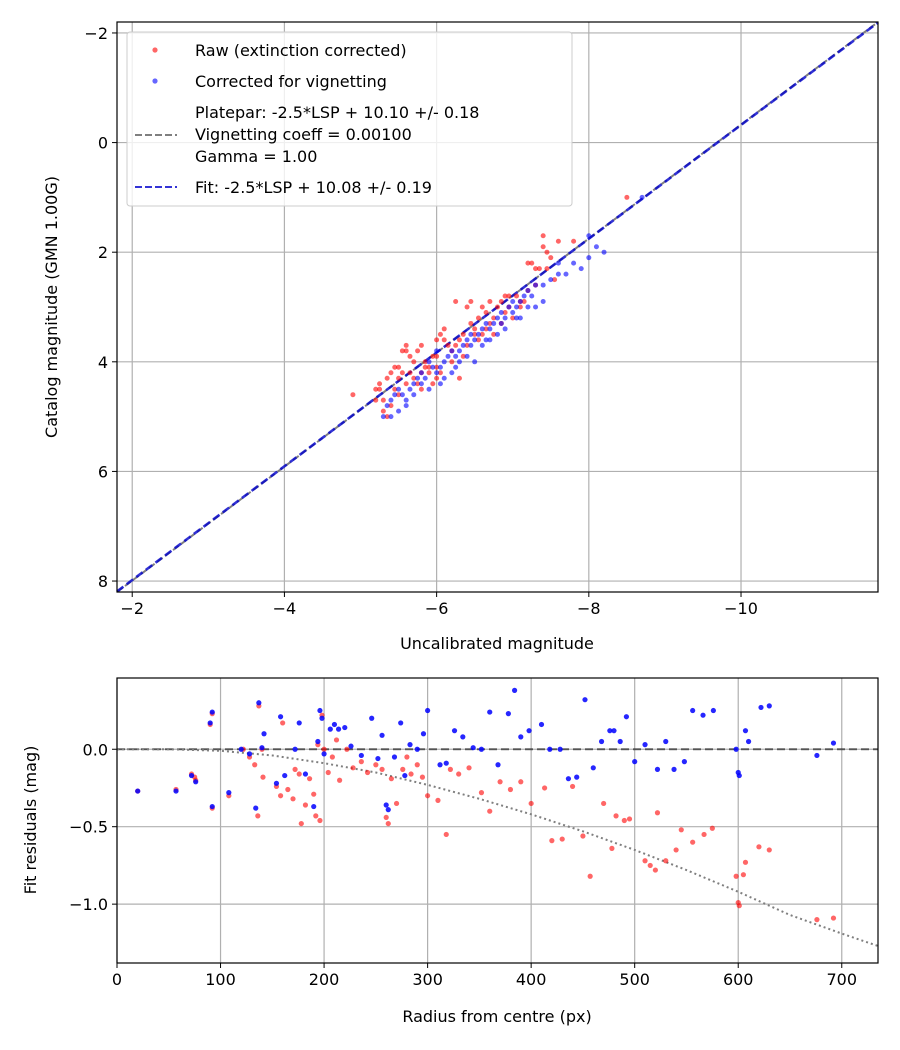 This screenshot has width=900, height=1050. Describe the element at coordinates (437, 608) in the screenshot. I see `x-tick-label: −6` at that location.